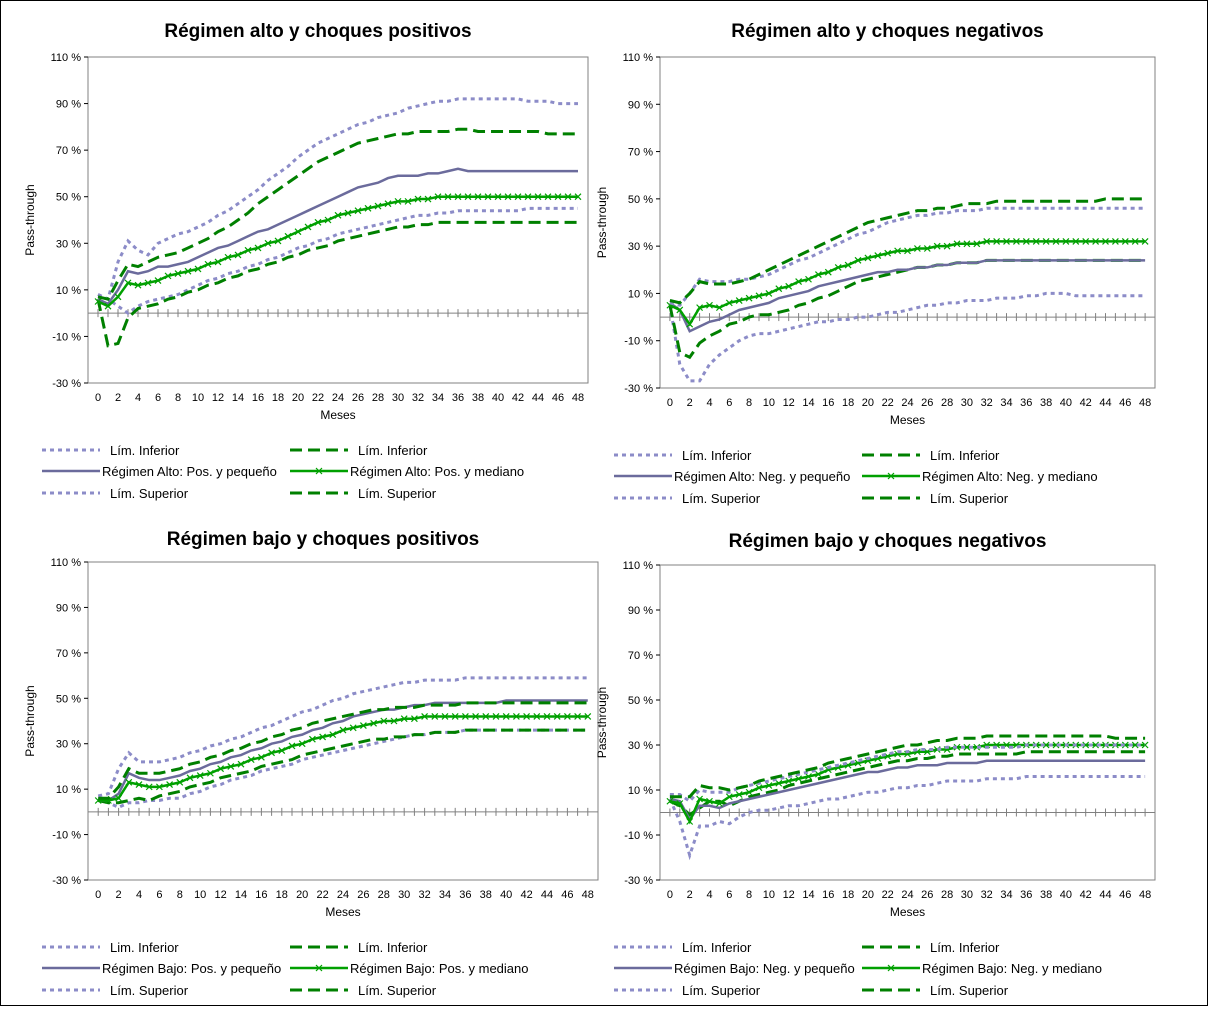 Image resolution: width=1209 pixels, height=1012 pixels. I want to click on chart-title: Régimen alto y choques negativos, so click(887, 31).